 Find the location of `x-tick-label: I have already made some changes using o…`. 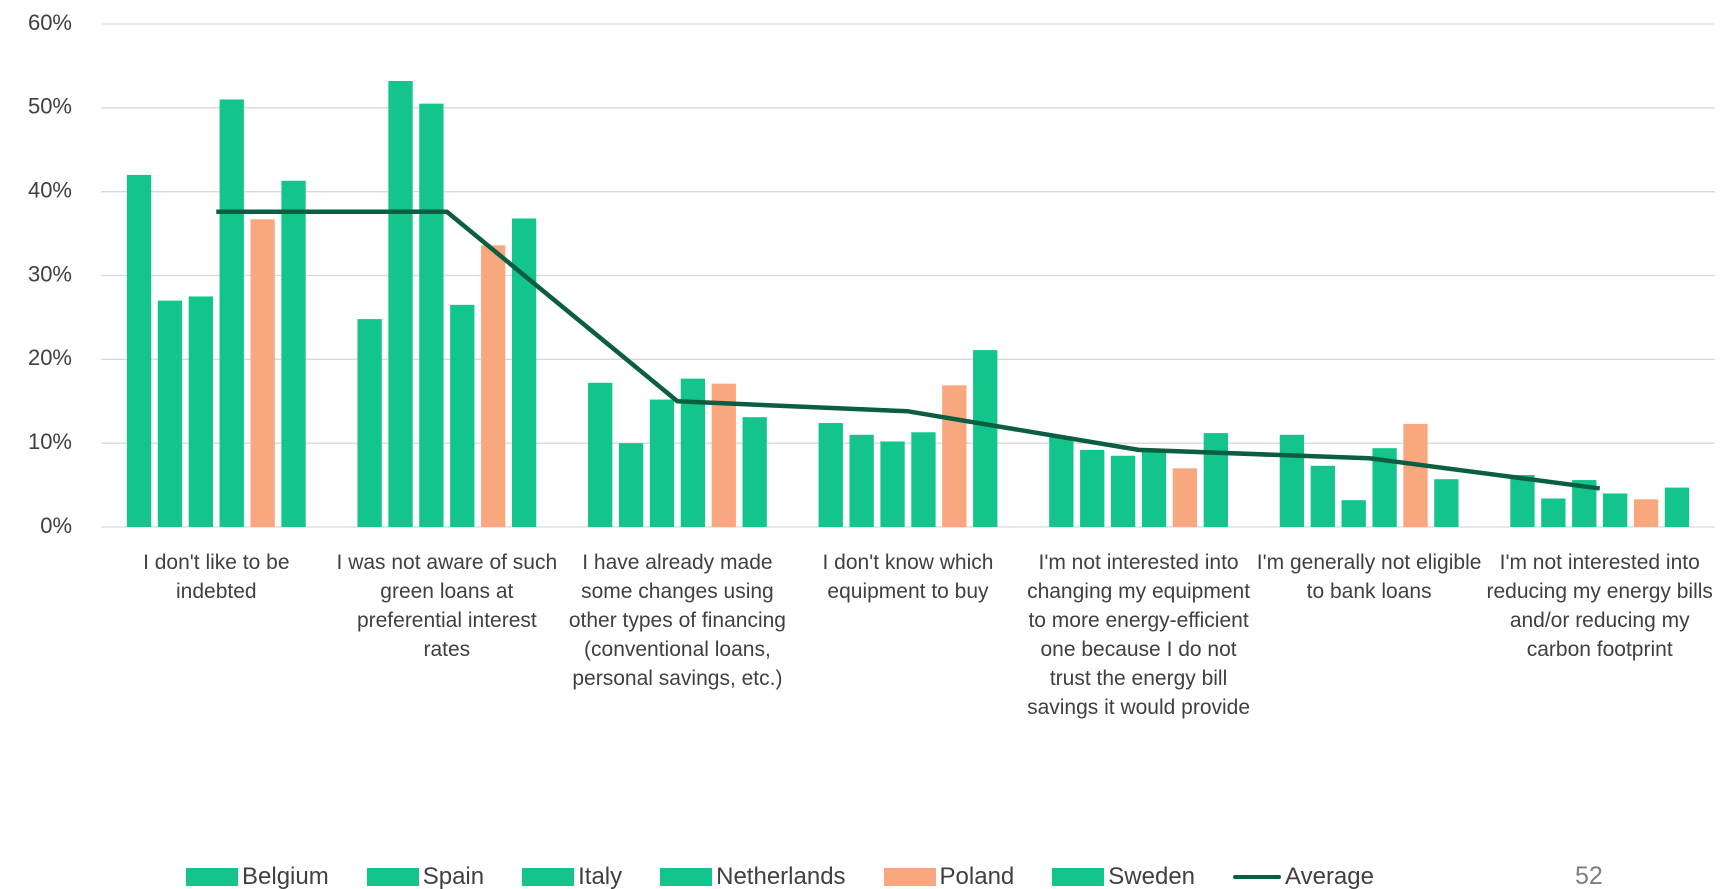

x-tick-label: I have already made some changes using o… is located at coordinates (677, 620).